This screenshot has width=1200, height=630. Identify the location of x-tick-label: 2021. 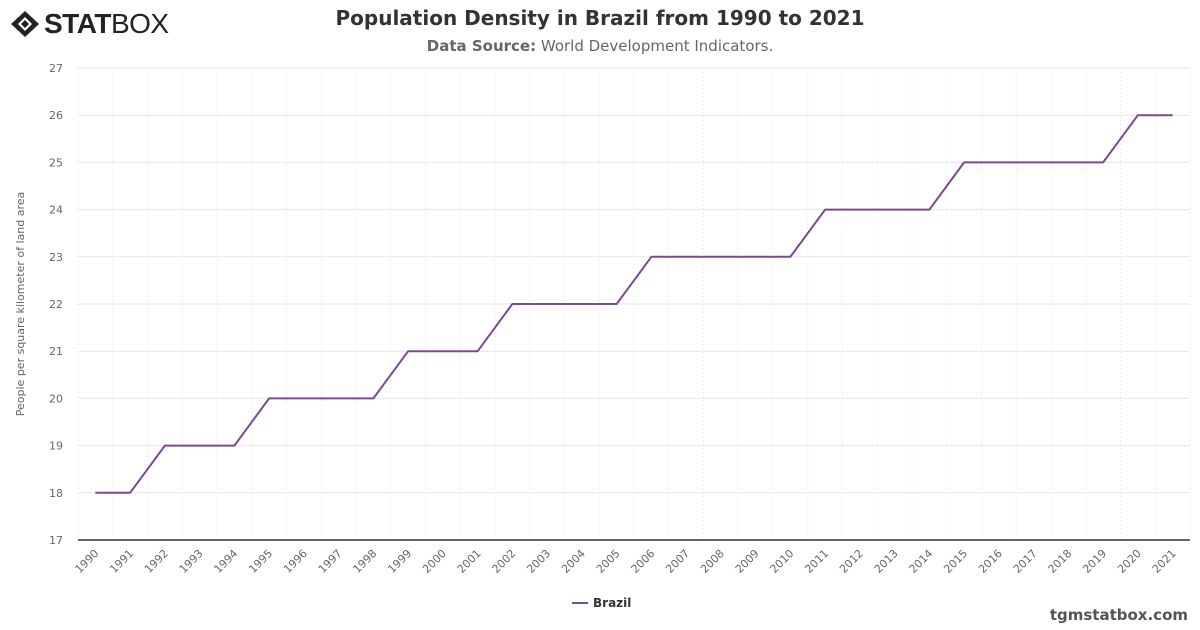
(1164, 561).